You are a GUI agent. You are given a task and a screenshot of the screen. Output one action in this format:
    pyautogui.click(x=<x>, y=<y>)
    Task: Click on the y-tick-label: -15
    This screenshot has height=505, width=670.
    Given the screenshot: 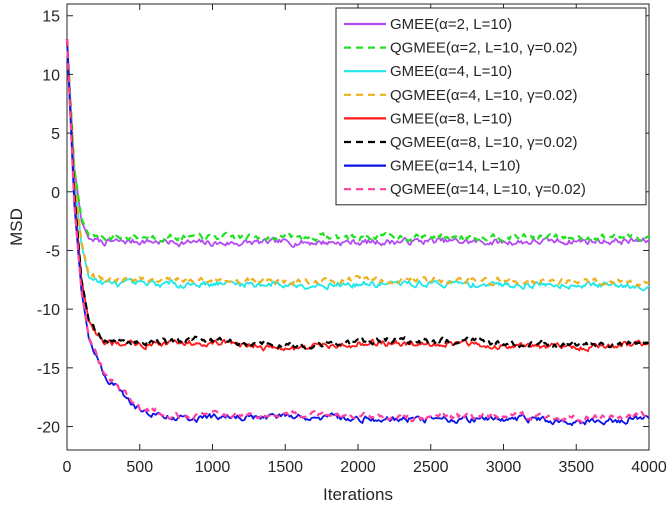 What is the action you would take?
    pyautogui.click(x=48, y=369)
    